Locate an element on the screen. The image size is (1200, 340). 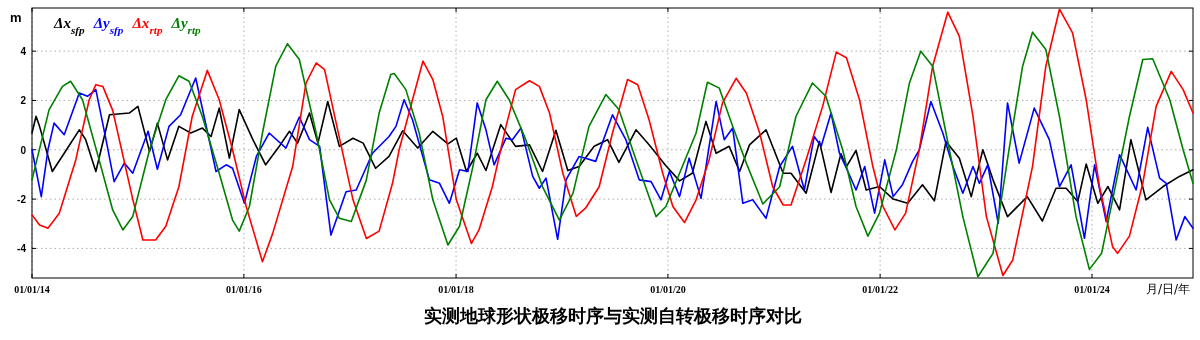
text: Δx$_{rtp}$ is located at coordinates (147, 25).